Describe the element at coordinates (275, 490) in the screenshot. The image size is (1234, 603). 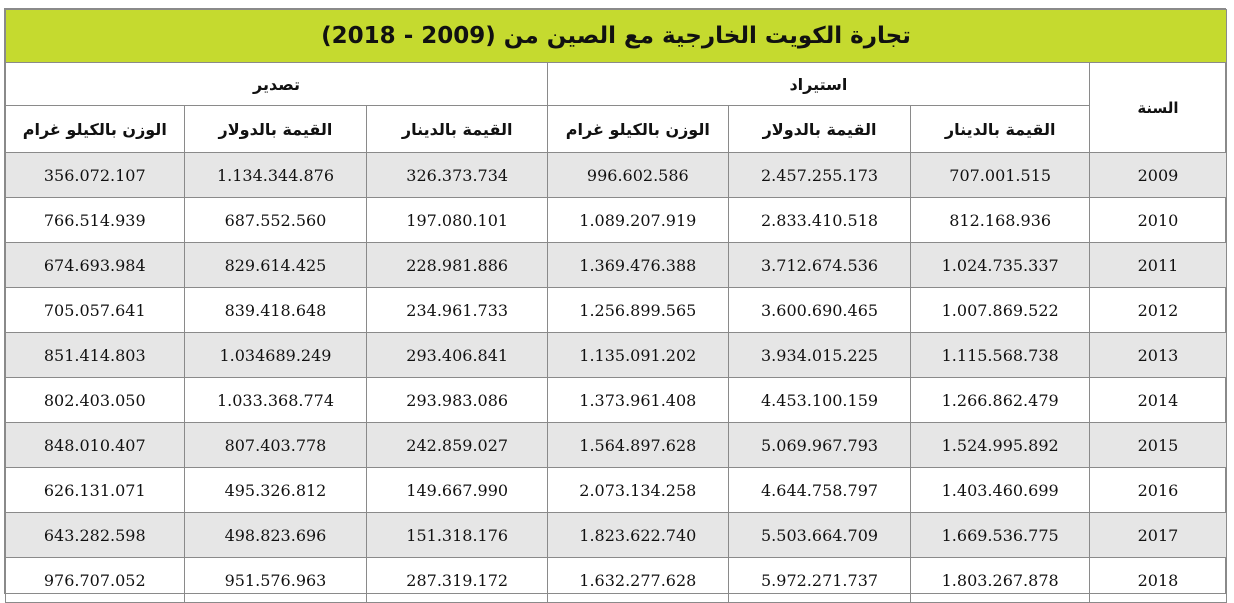
I see `export-dollar-cell: 495.326.812` at that location.